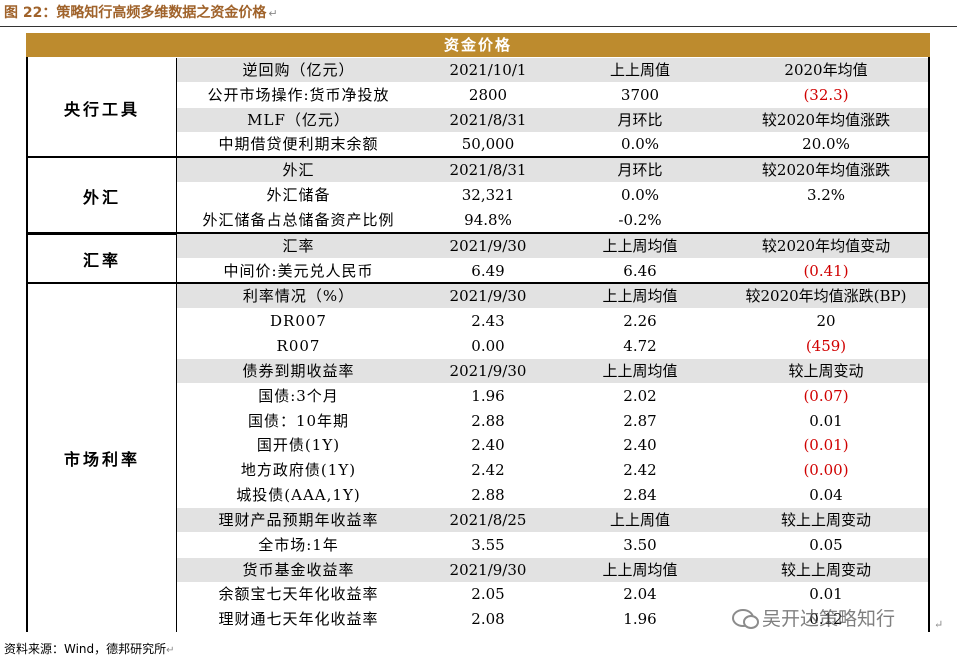 The width and height of the screenshot is (957, 662). Describe the element at coordinates (488, 70) in the screenshot. I see `date-value: 2021/10/1` at that location.